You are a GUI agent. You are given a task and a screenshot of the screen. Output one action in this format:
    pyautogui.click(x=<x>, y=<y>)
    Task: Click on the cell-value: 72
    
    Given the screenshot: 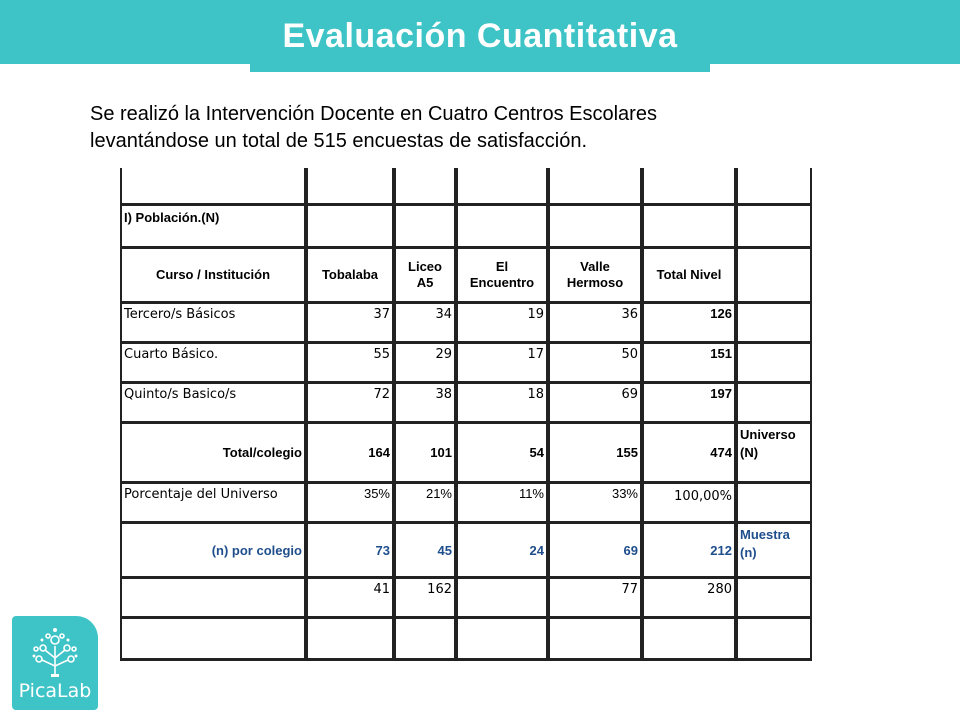 What is the action you would take?
    pyautogui.click(x=350, y=404)
    